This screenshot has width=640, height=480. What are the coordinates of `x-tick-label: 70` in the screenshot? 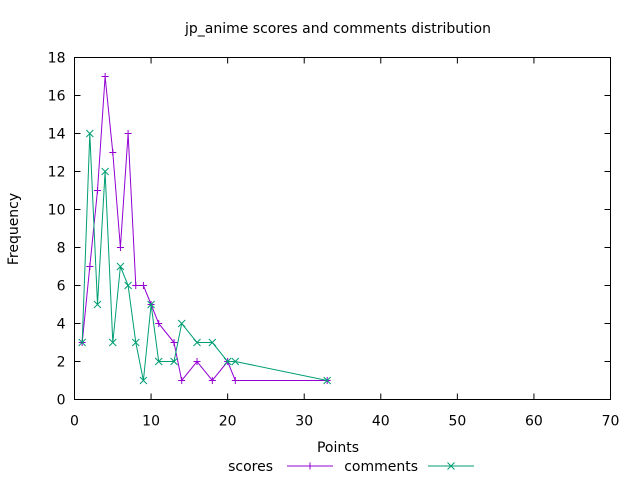 It's located at (611, 422).